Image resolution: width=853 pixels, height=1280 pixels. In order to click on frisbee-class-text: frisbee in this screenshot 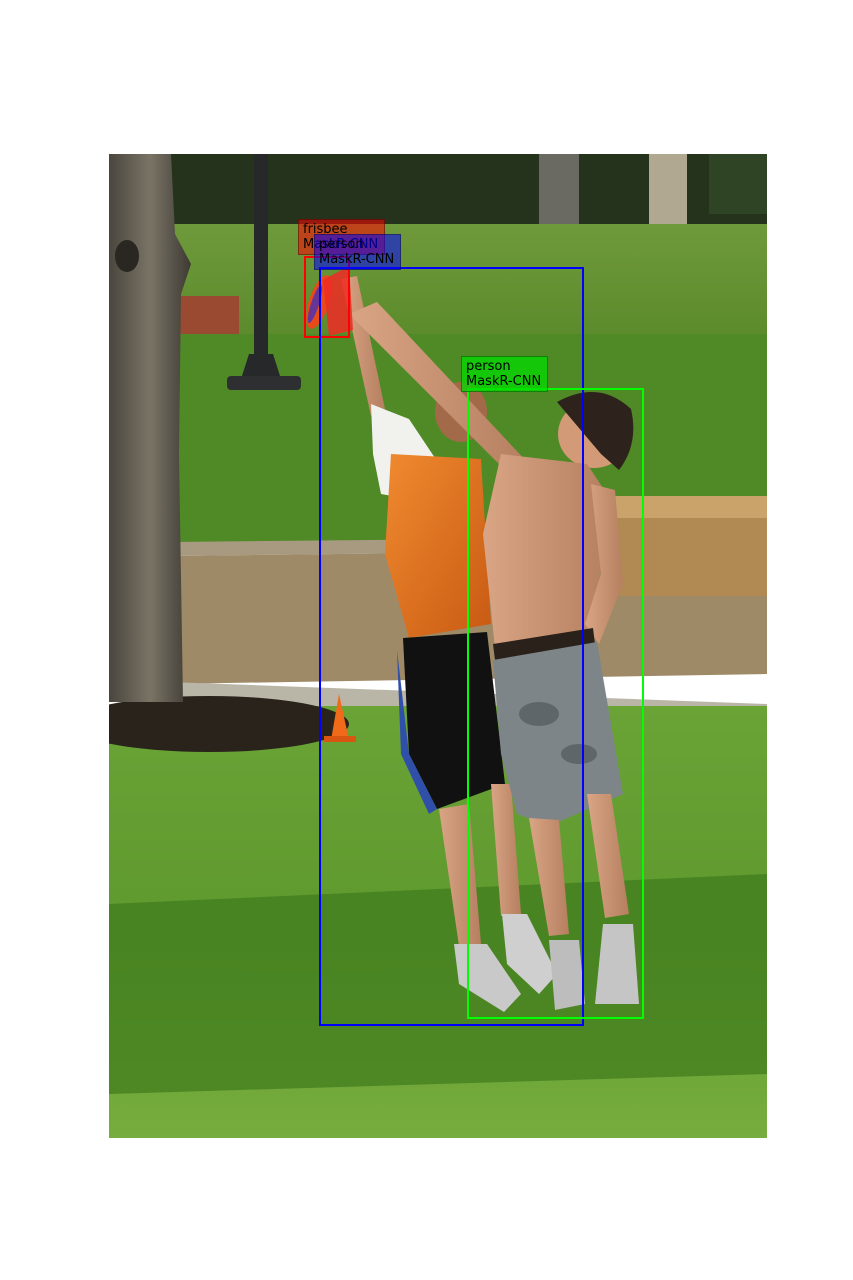, I will do `click(325, 229)`.